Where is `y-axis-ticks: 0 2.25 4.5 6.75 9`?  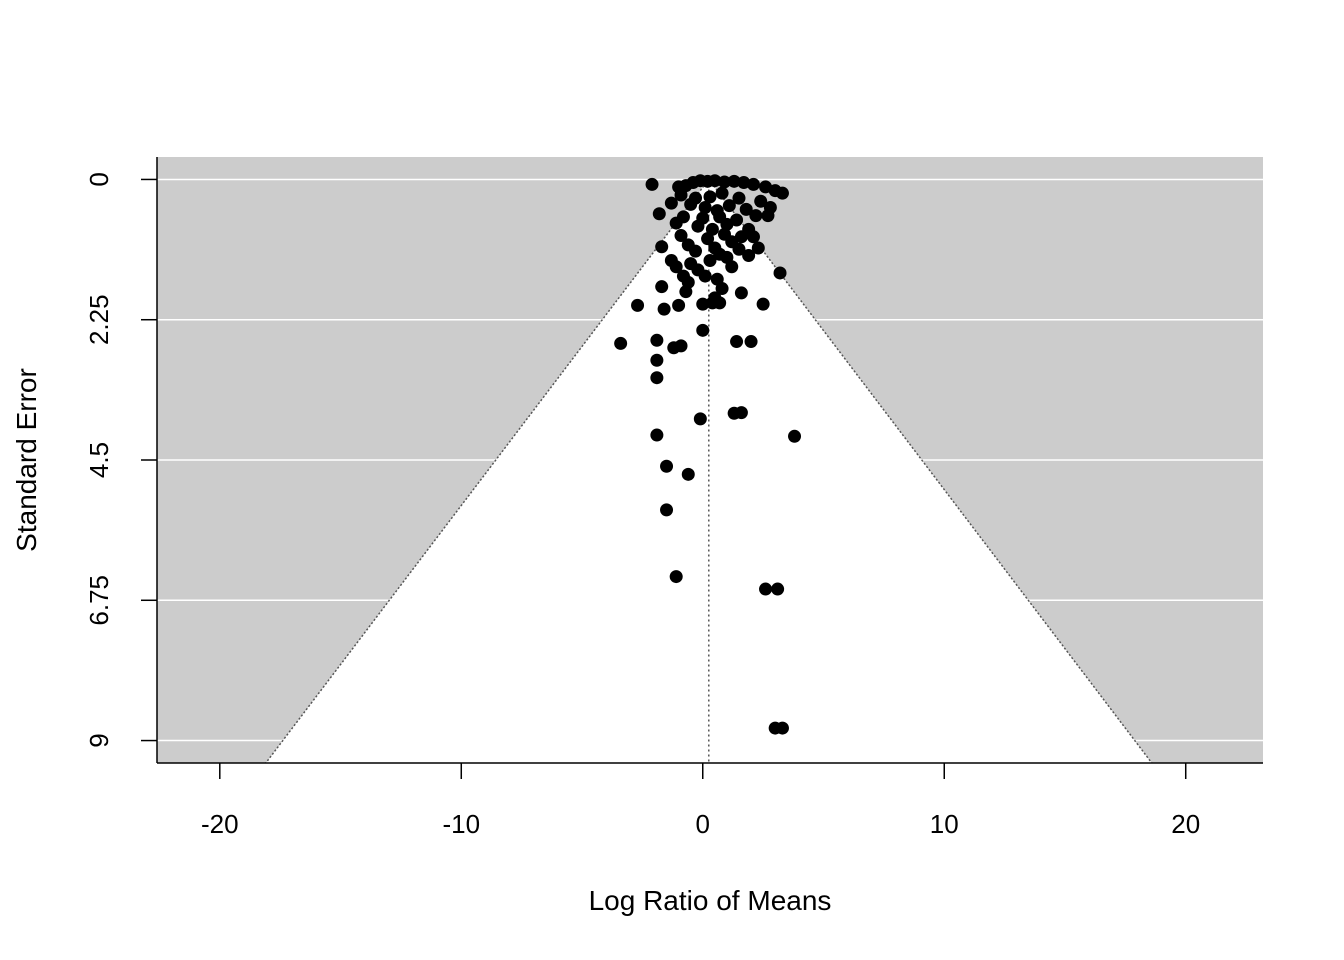
y-axis-ticks: 0 2.25 4.5 6.75 9 is located at coordinates (120, 460).